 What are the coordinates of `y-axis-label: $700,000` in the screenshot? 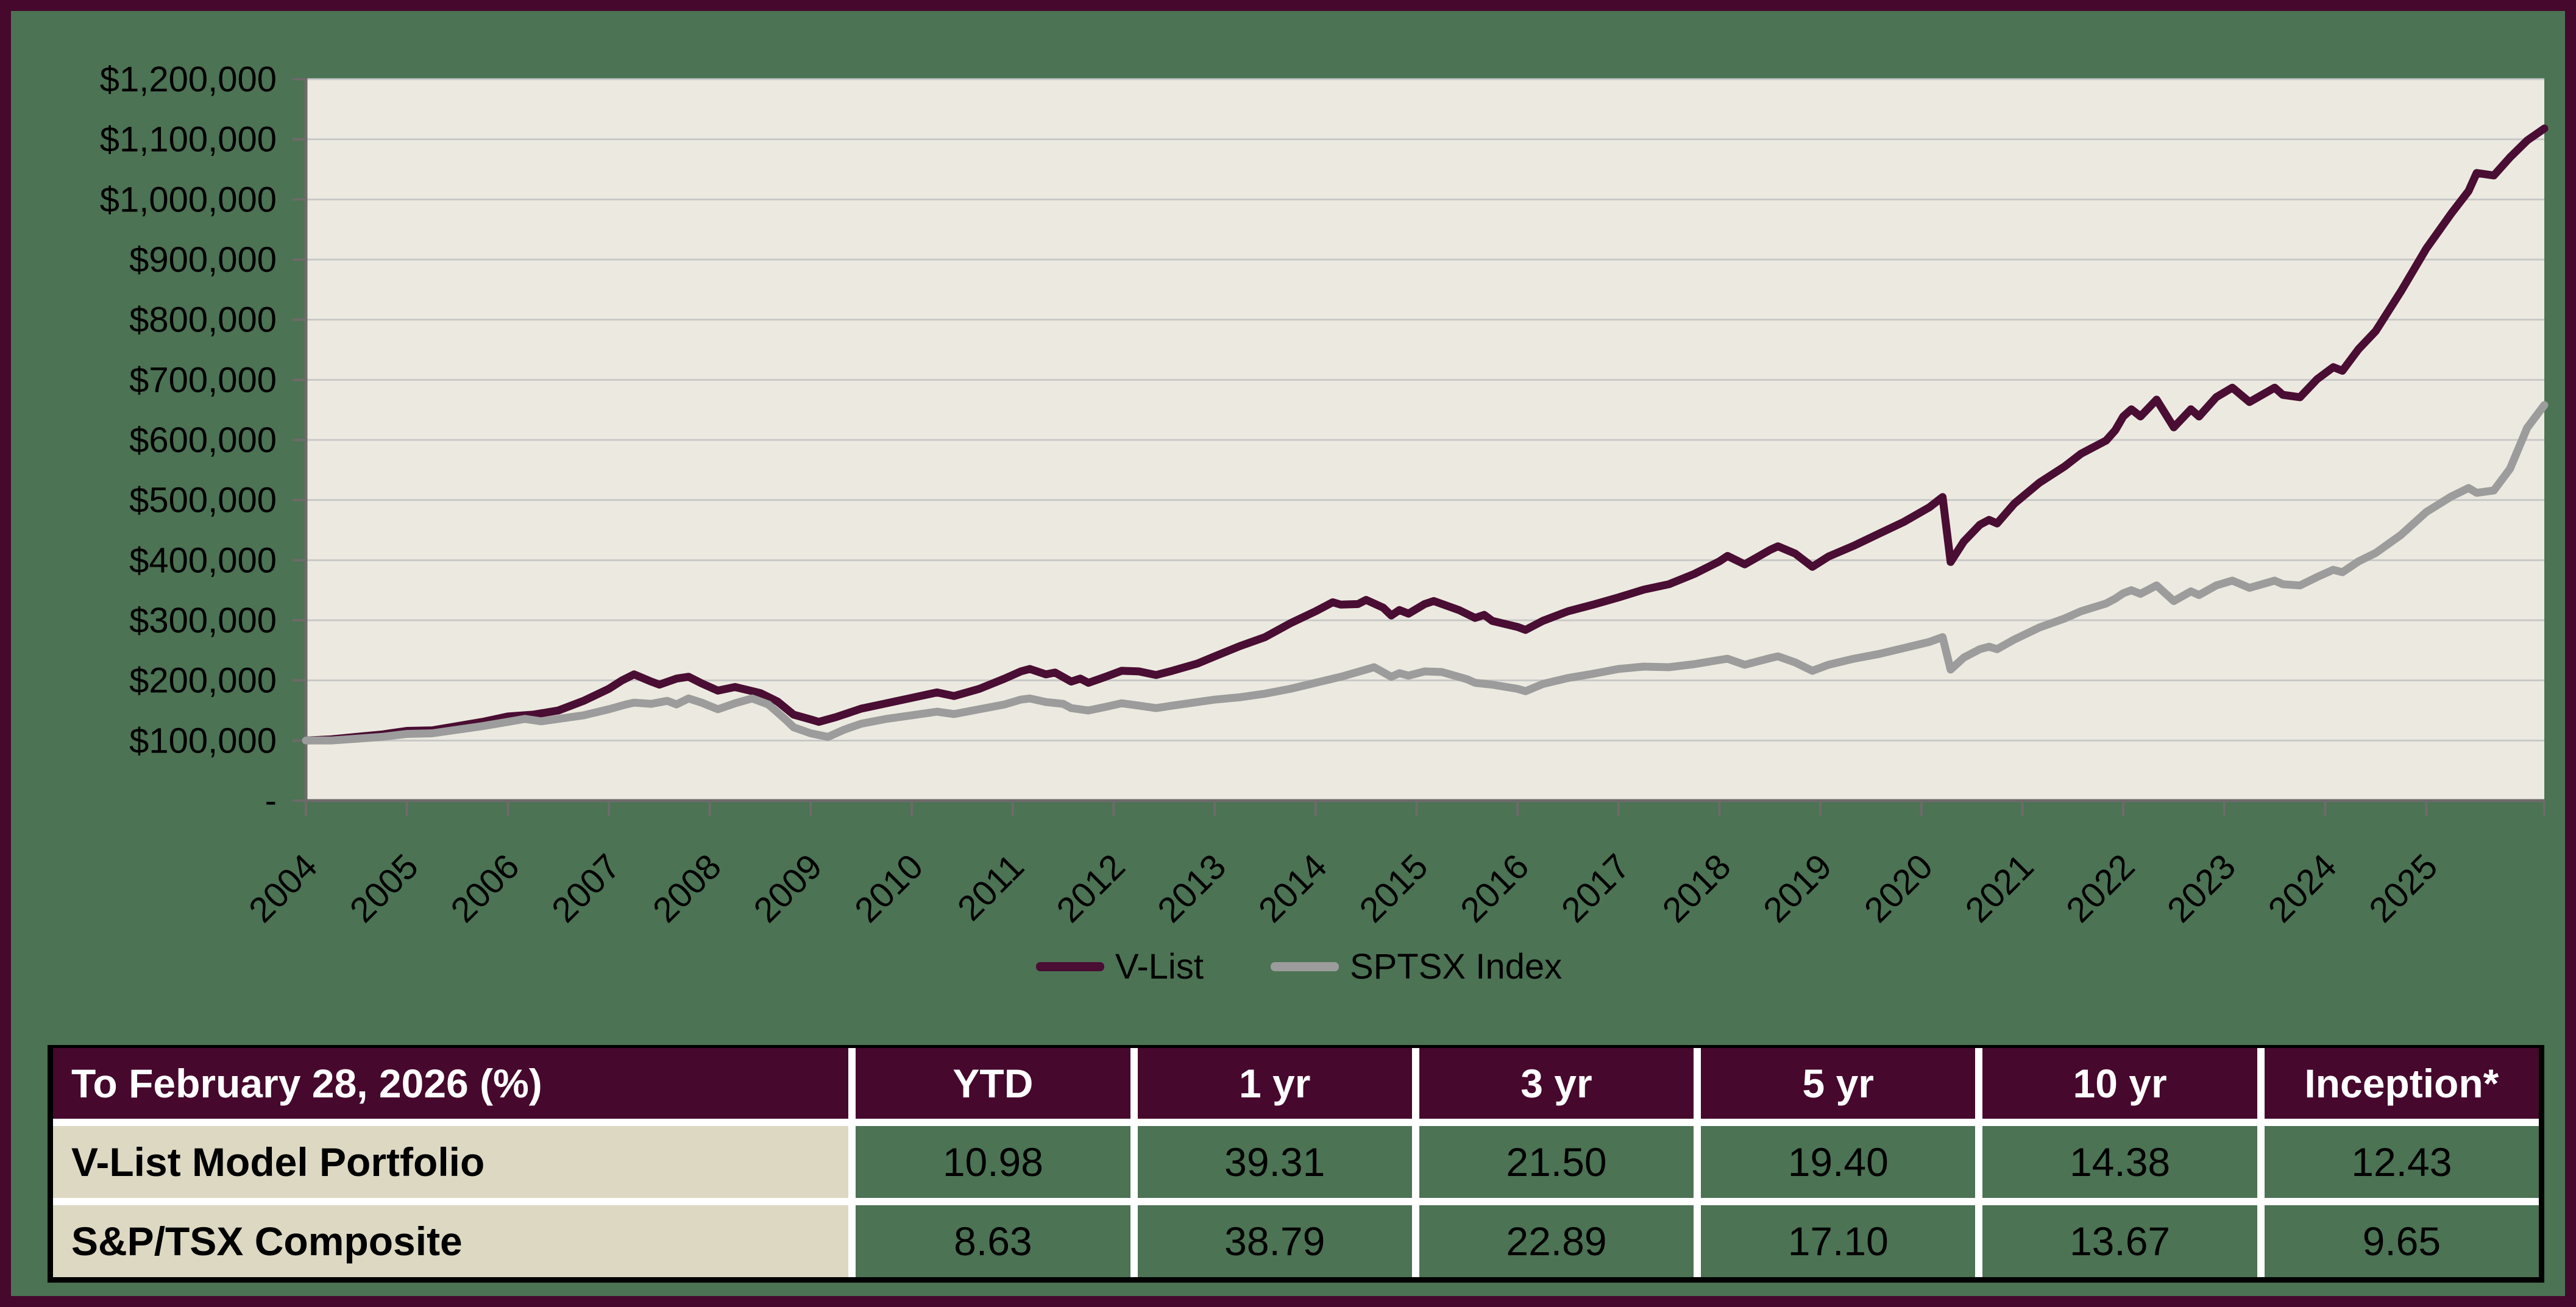 It's located at (203, 380).